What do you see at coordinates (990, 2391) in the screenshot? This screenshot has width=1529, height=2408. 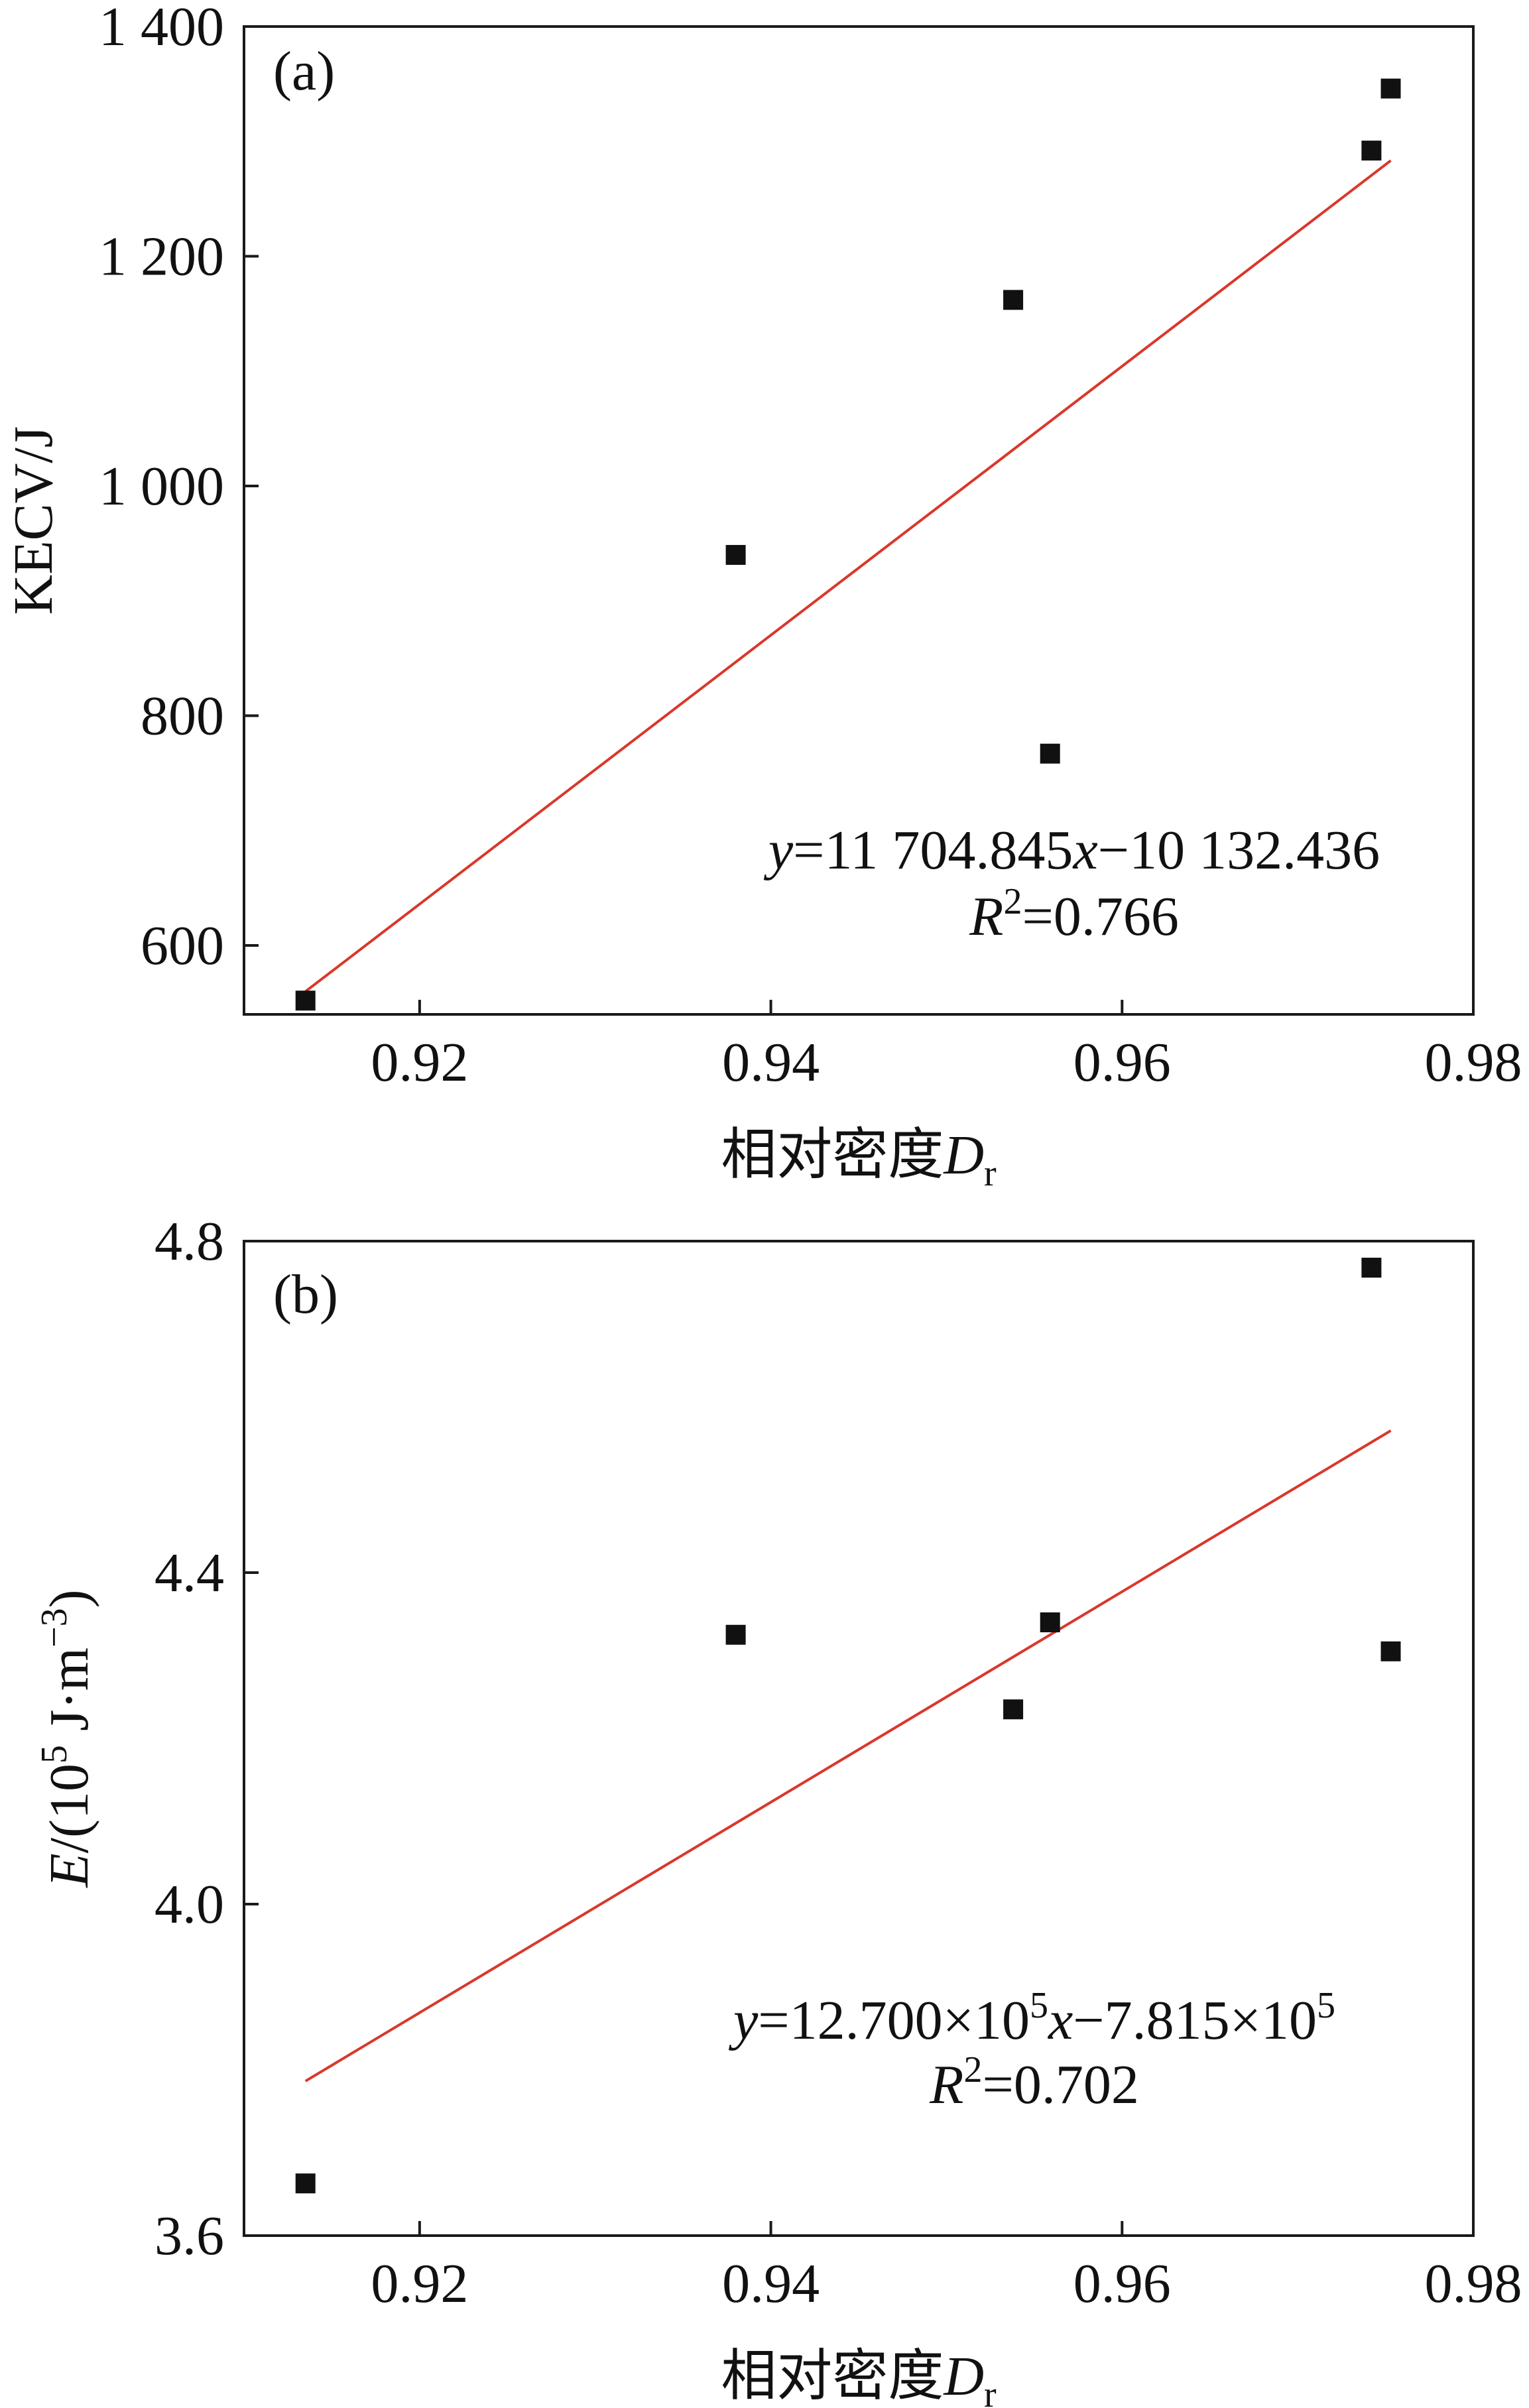 I see `x-axis-title-sub-b: r` at bounding box center [990, 2391].